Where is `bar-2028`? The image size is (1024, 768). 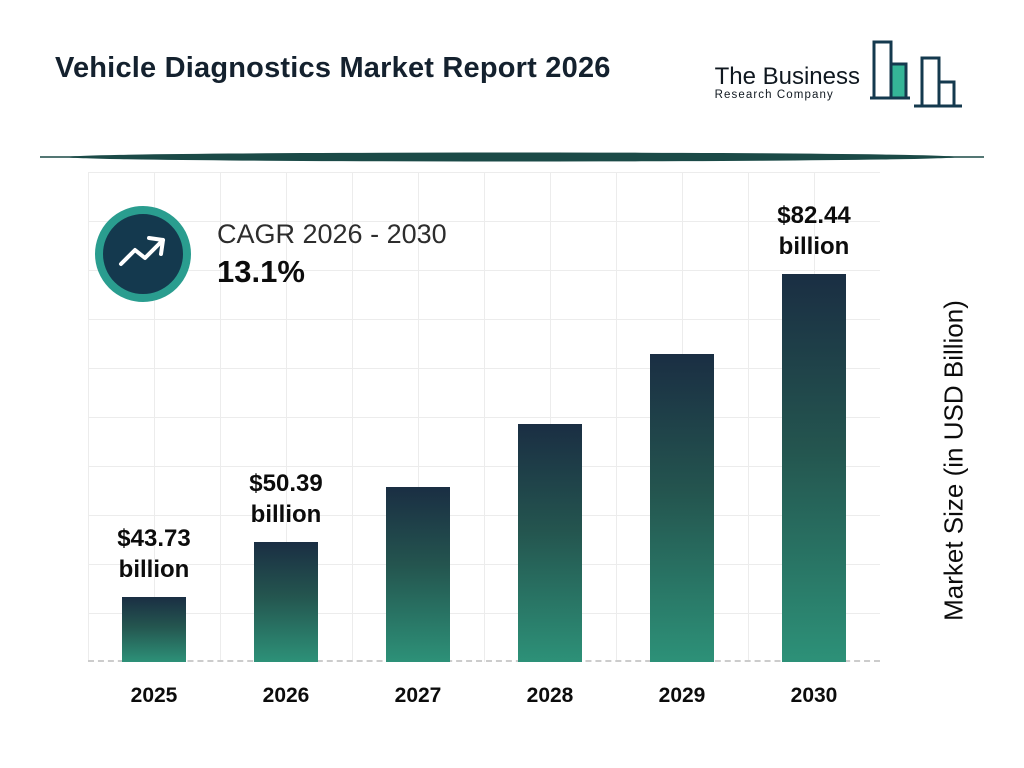
bar-2028 is located at coordinates (550, 543).